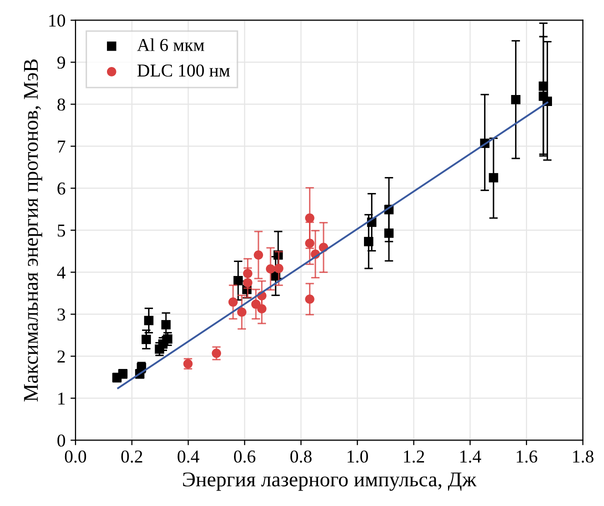 The image size is (604, 506). I want to click on y-tick-label: 0, so click(61, 440).